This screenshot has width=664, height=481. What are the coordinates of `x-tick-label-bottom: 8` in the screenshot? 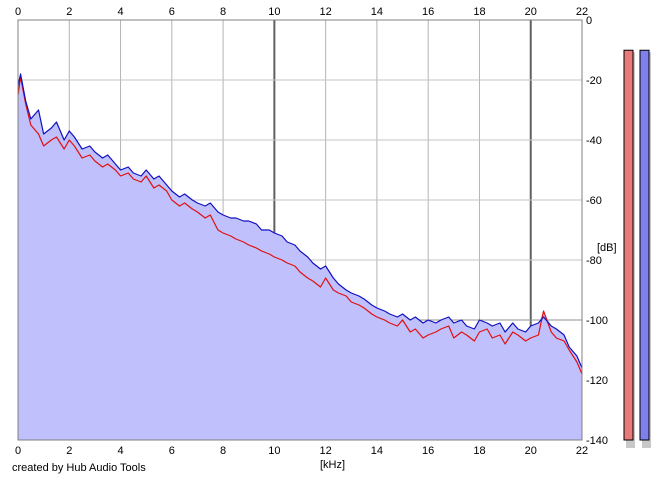 It's located at (223, 451).